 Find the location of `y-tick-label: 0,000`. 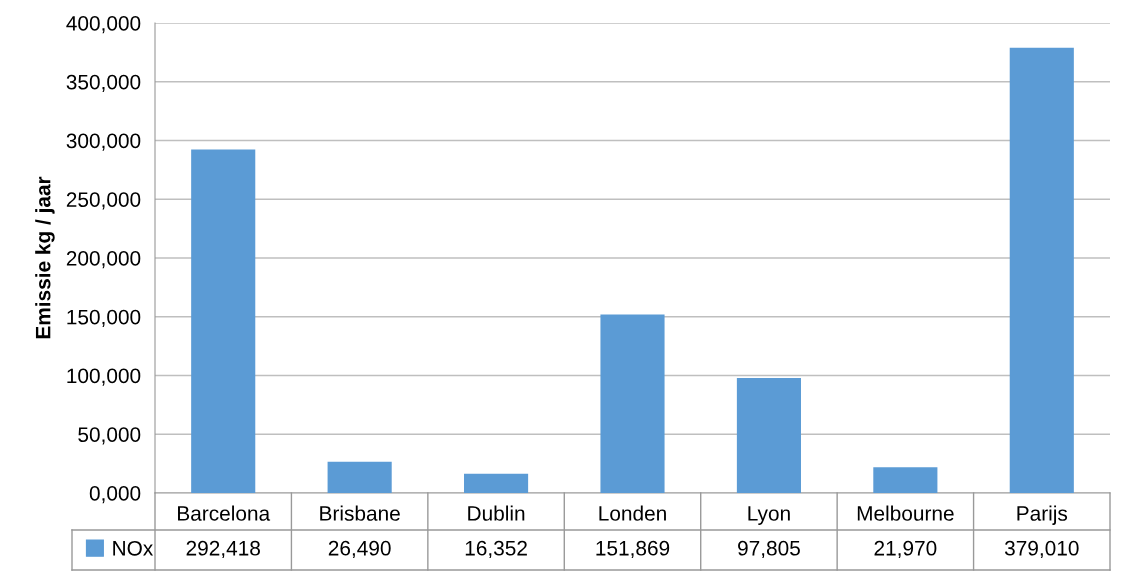

y-tick-label: 0,000 is located at coordinates (115, 495).